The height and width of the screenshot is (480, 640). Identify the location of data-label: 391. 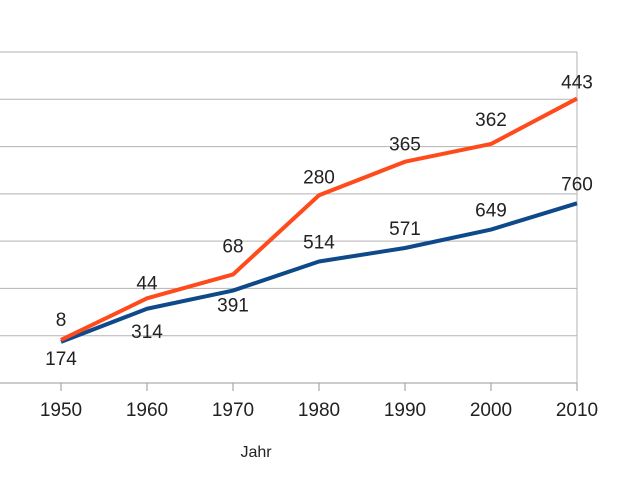
(233, 306).